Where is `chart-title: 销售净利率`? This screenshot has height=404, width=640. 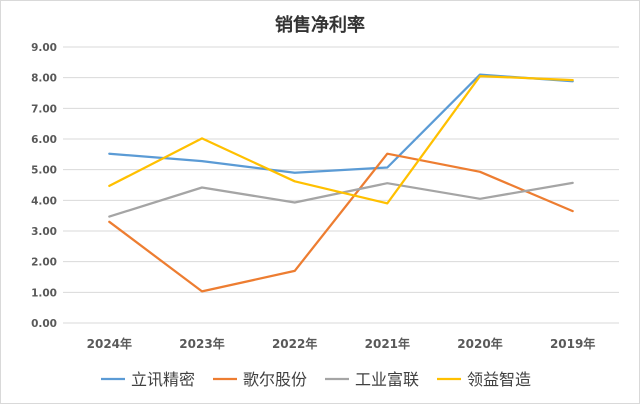
chart-title: 销售净利率 is located at coordinates (320, 25).